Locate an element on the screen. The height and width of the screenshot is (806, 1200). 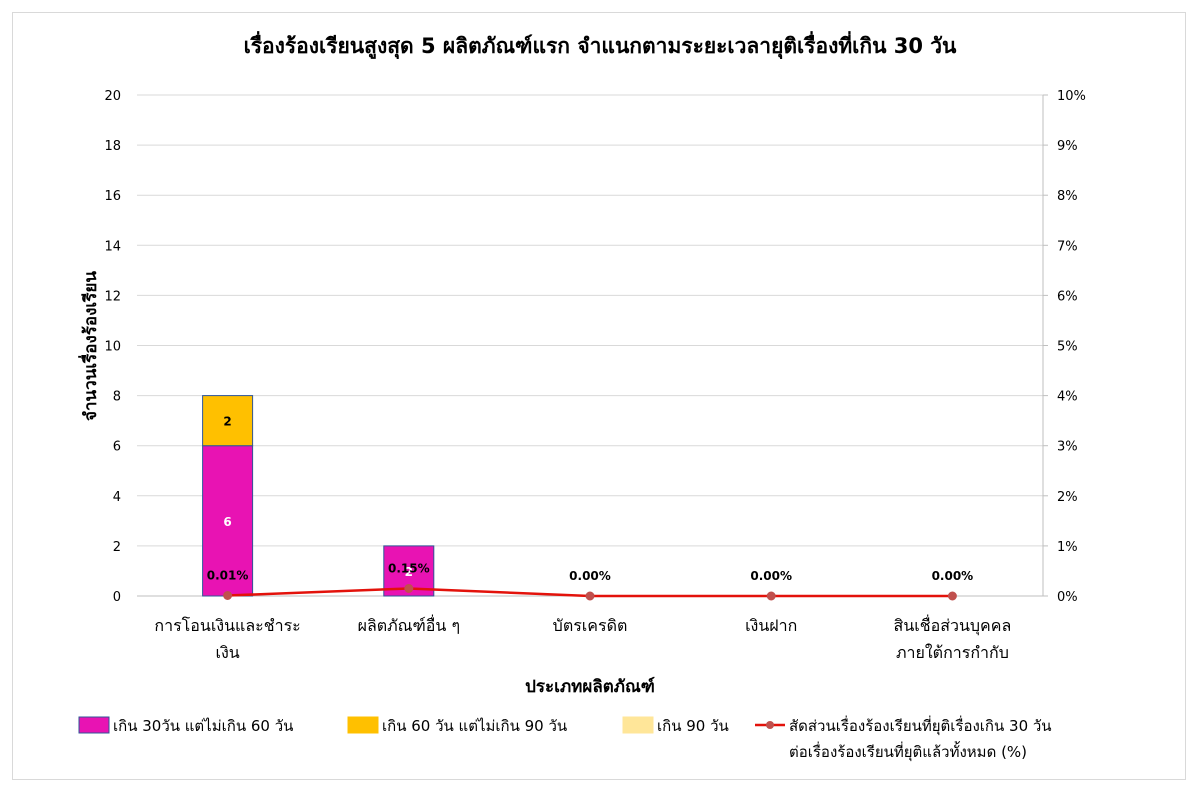
y-tick-label: 8 is located at coordinates (117, 397).